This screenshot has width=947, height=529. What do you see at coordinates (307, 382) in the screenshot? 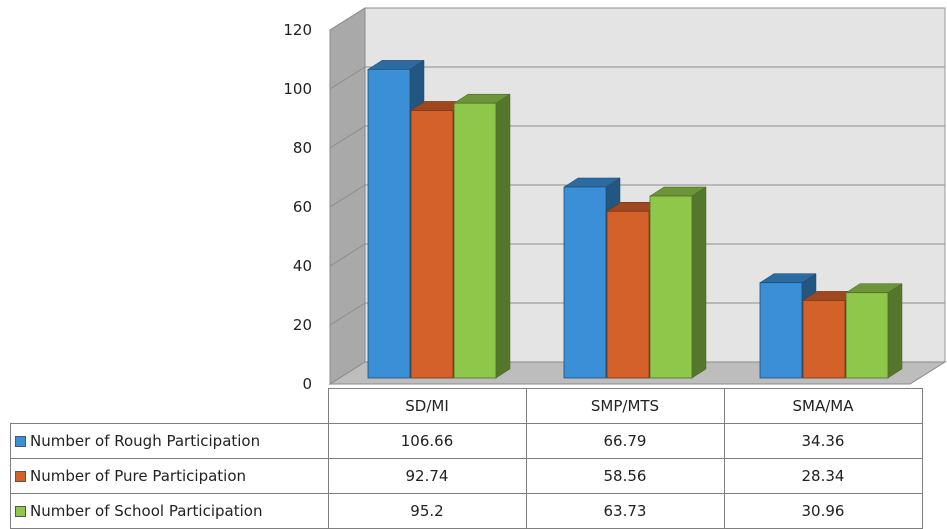
I see `y-tick-label: 0` at bounding box center [307, 382].